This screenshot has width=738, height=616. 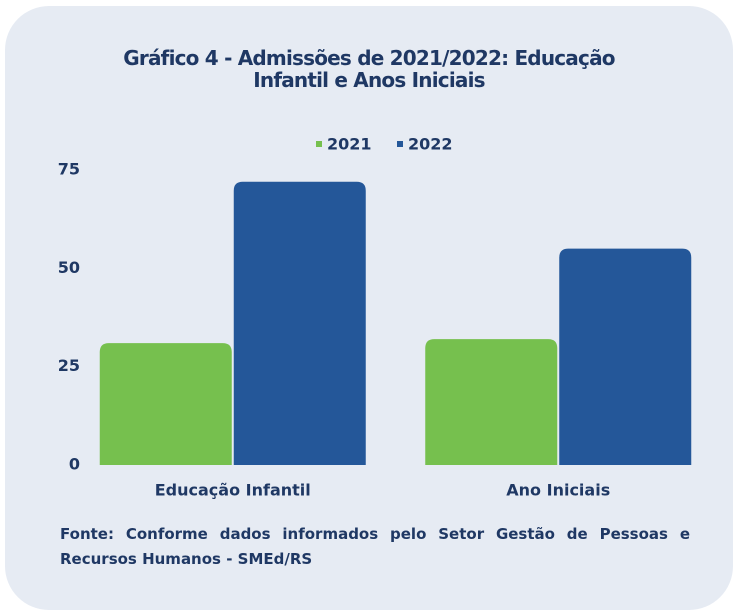 What do you see at coordinates (69, 267) in the screenshot?
I see `y-tick-label: 50` at bounding box center [69, 267].